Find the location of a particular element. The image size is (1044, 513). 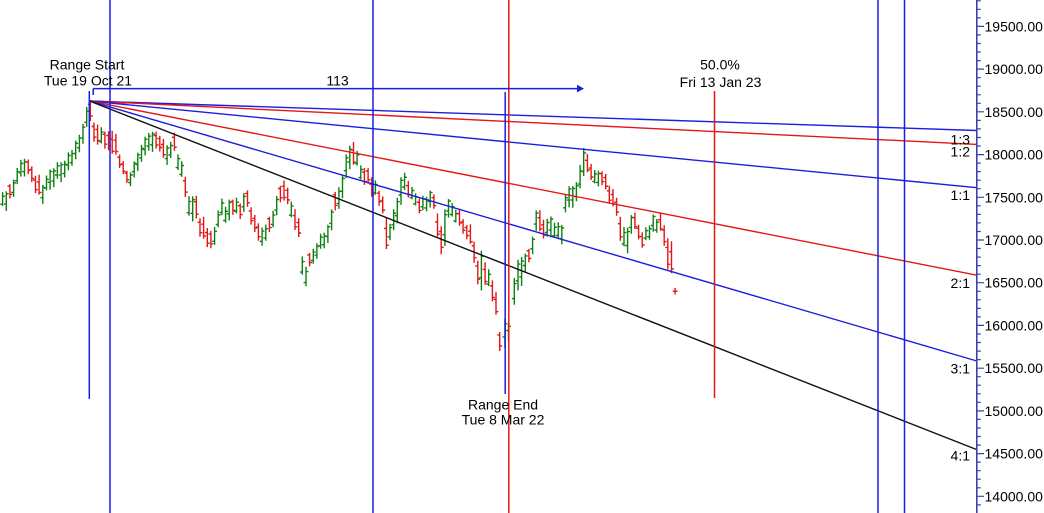

svg-text: 1:3 is located at coordinates (961, 140).